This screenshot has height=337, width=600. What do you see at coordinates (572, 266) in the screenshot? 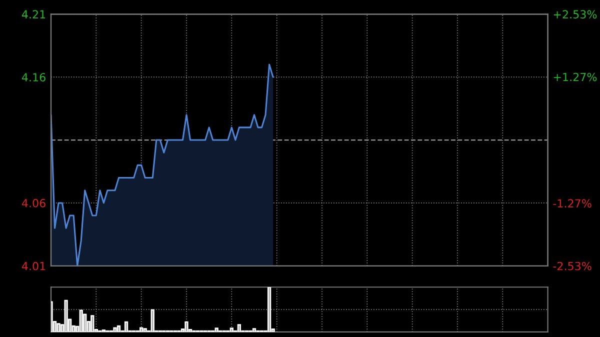
I see `y2-tick-label: -2.53%` at bounding box center [572, 266].